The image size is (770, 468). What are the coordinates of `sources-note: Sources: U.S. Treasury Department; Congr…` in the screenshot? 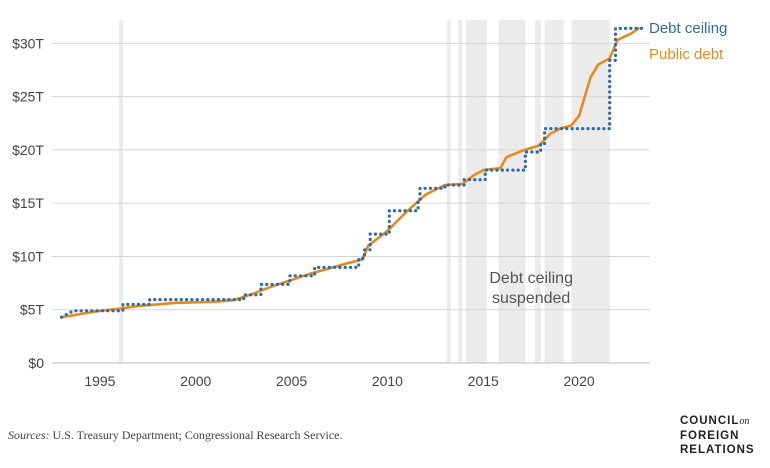 It's located at (175, 435).